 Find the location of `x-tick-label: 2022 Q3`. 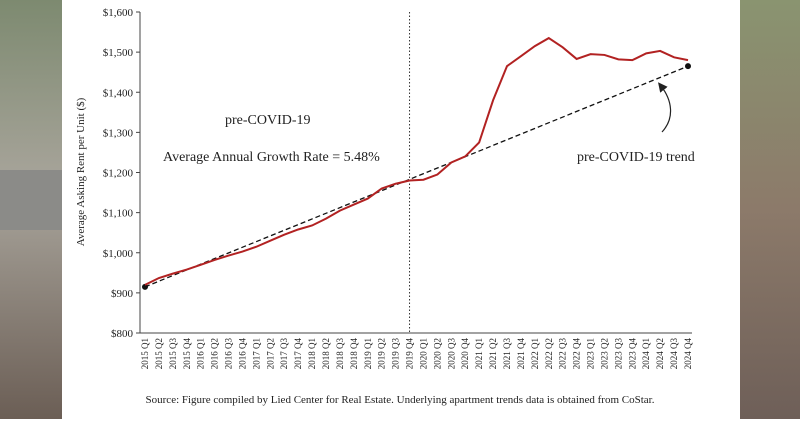

x-tick-label: 2022 Q3 is located at coordinates (563, 354).